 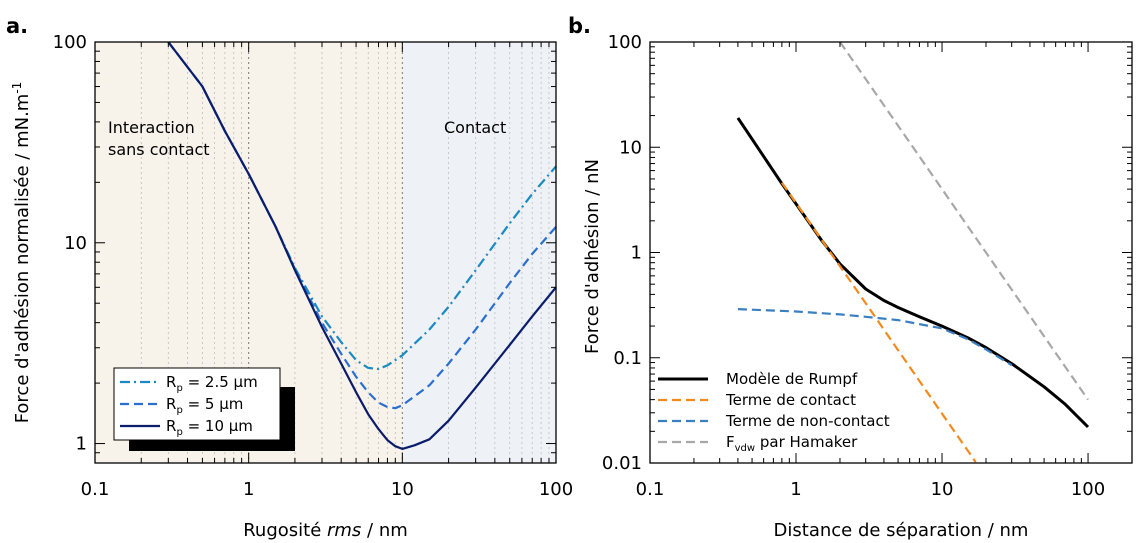 What do you see at coordinates (17, 26) in the screenshot?
I see `panel-label: a.` at bounding box center [17, 26].